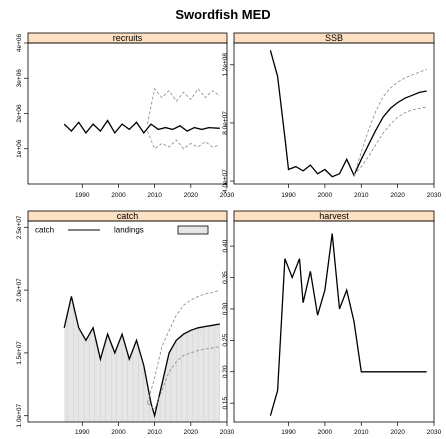 This screenshot has height=439, width=446. I want to click on legend-label-landings: landings, so click(129, 230).